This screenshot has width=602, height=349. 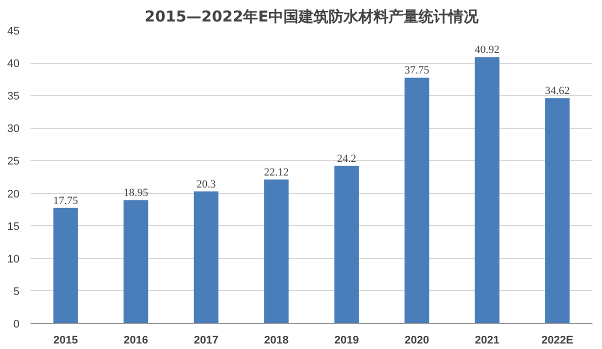 What do you see at coordinates (557, 340) in the screenshot?
I see `x-tick-label: 2022E` at bounding box center [557, 340].